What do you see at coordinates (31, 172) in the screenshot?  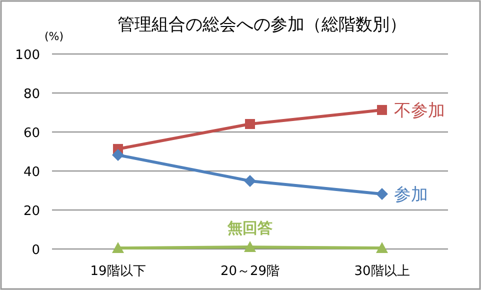 I see `y-tick-label: 40` at bounding box center [31, 172].